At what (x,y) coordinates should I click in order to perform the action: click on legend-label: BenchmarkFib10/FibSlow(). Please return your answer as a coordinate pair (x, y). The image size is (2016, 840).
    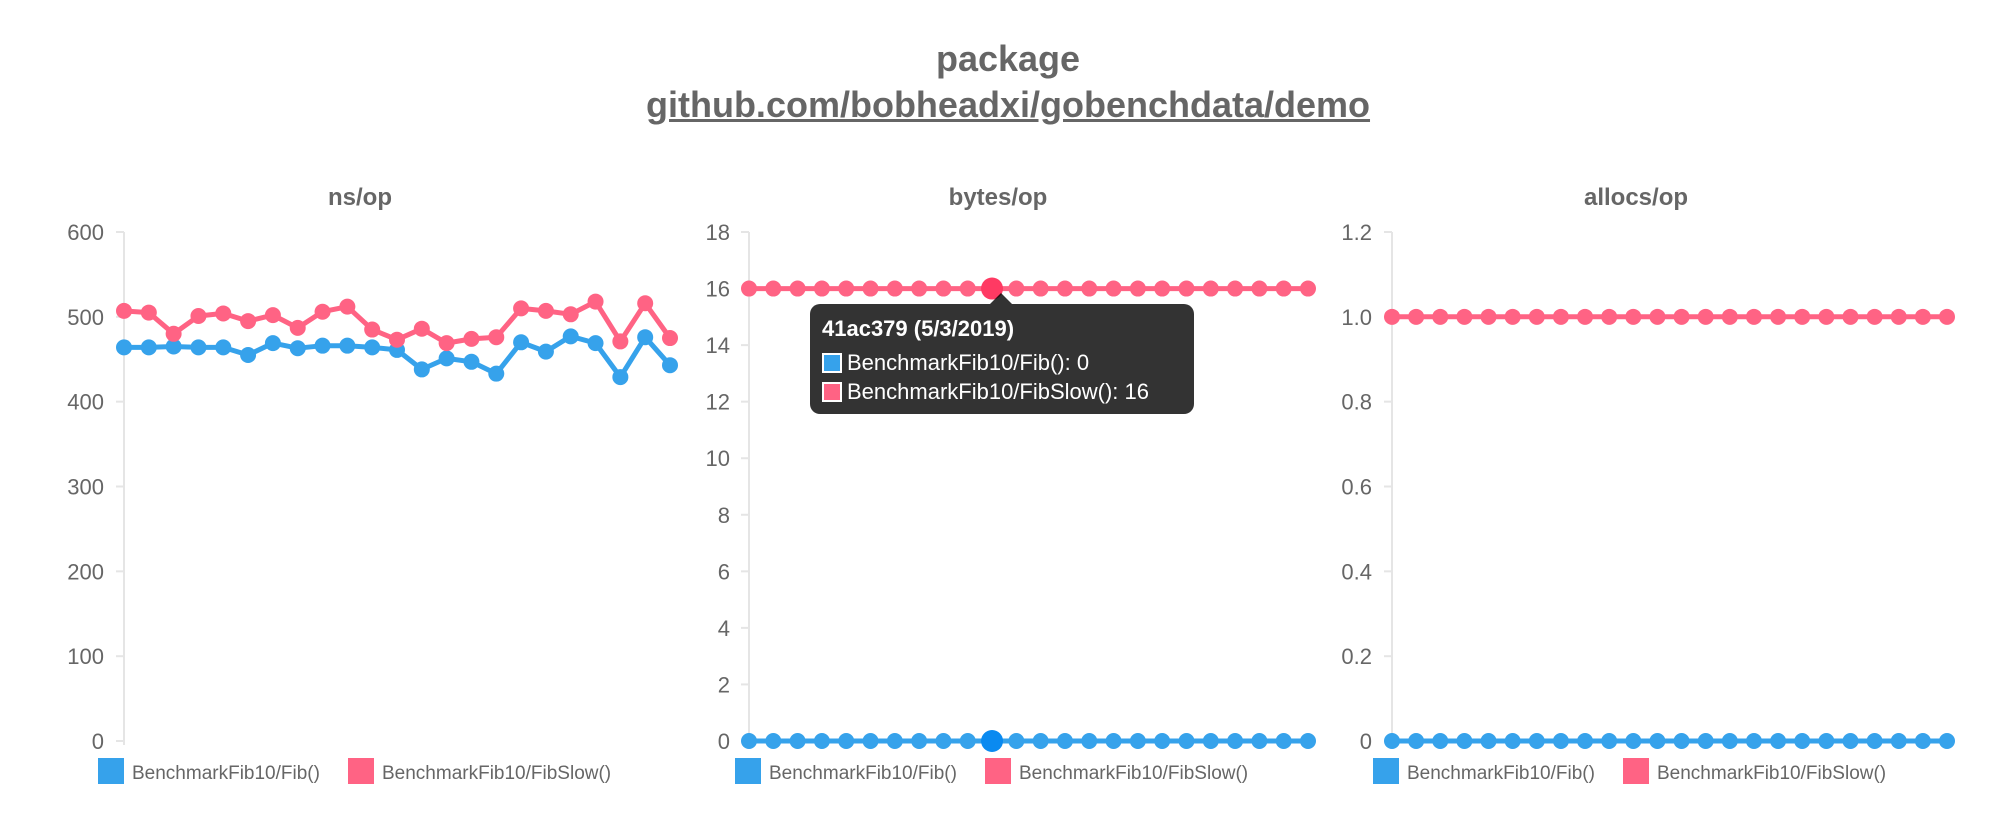
    Looking at the image, I should click on (496, 773).